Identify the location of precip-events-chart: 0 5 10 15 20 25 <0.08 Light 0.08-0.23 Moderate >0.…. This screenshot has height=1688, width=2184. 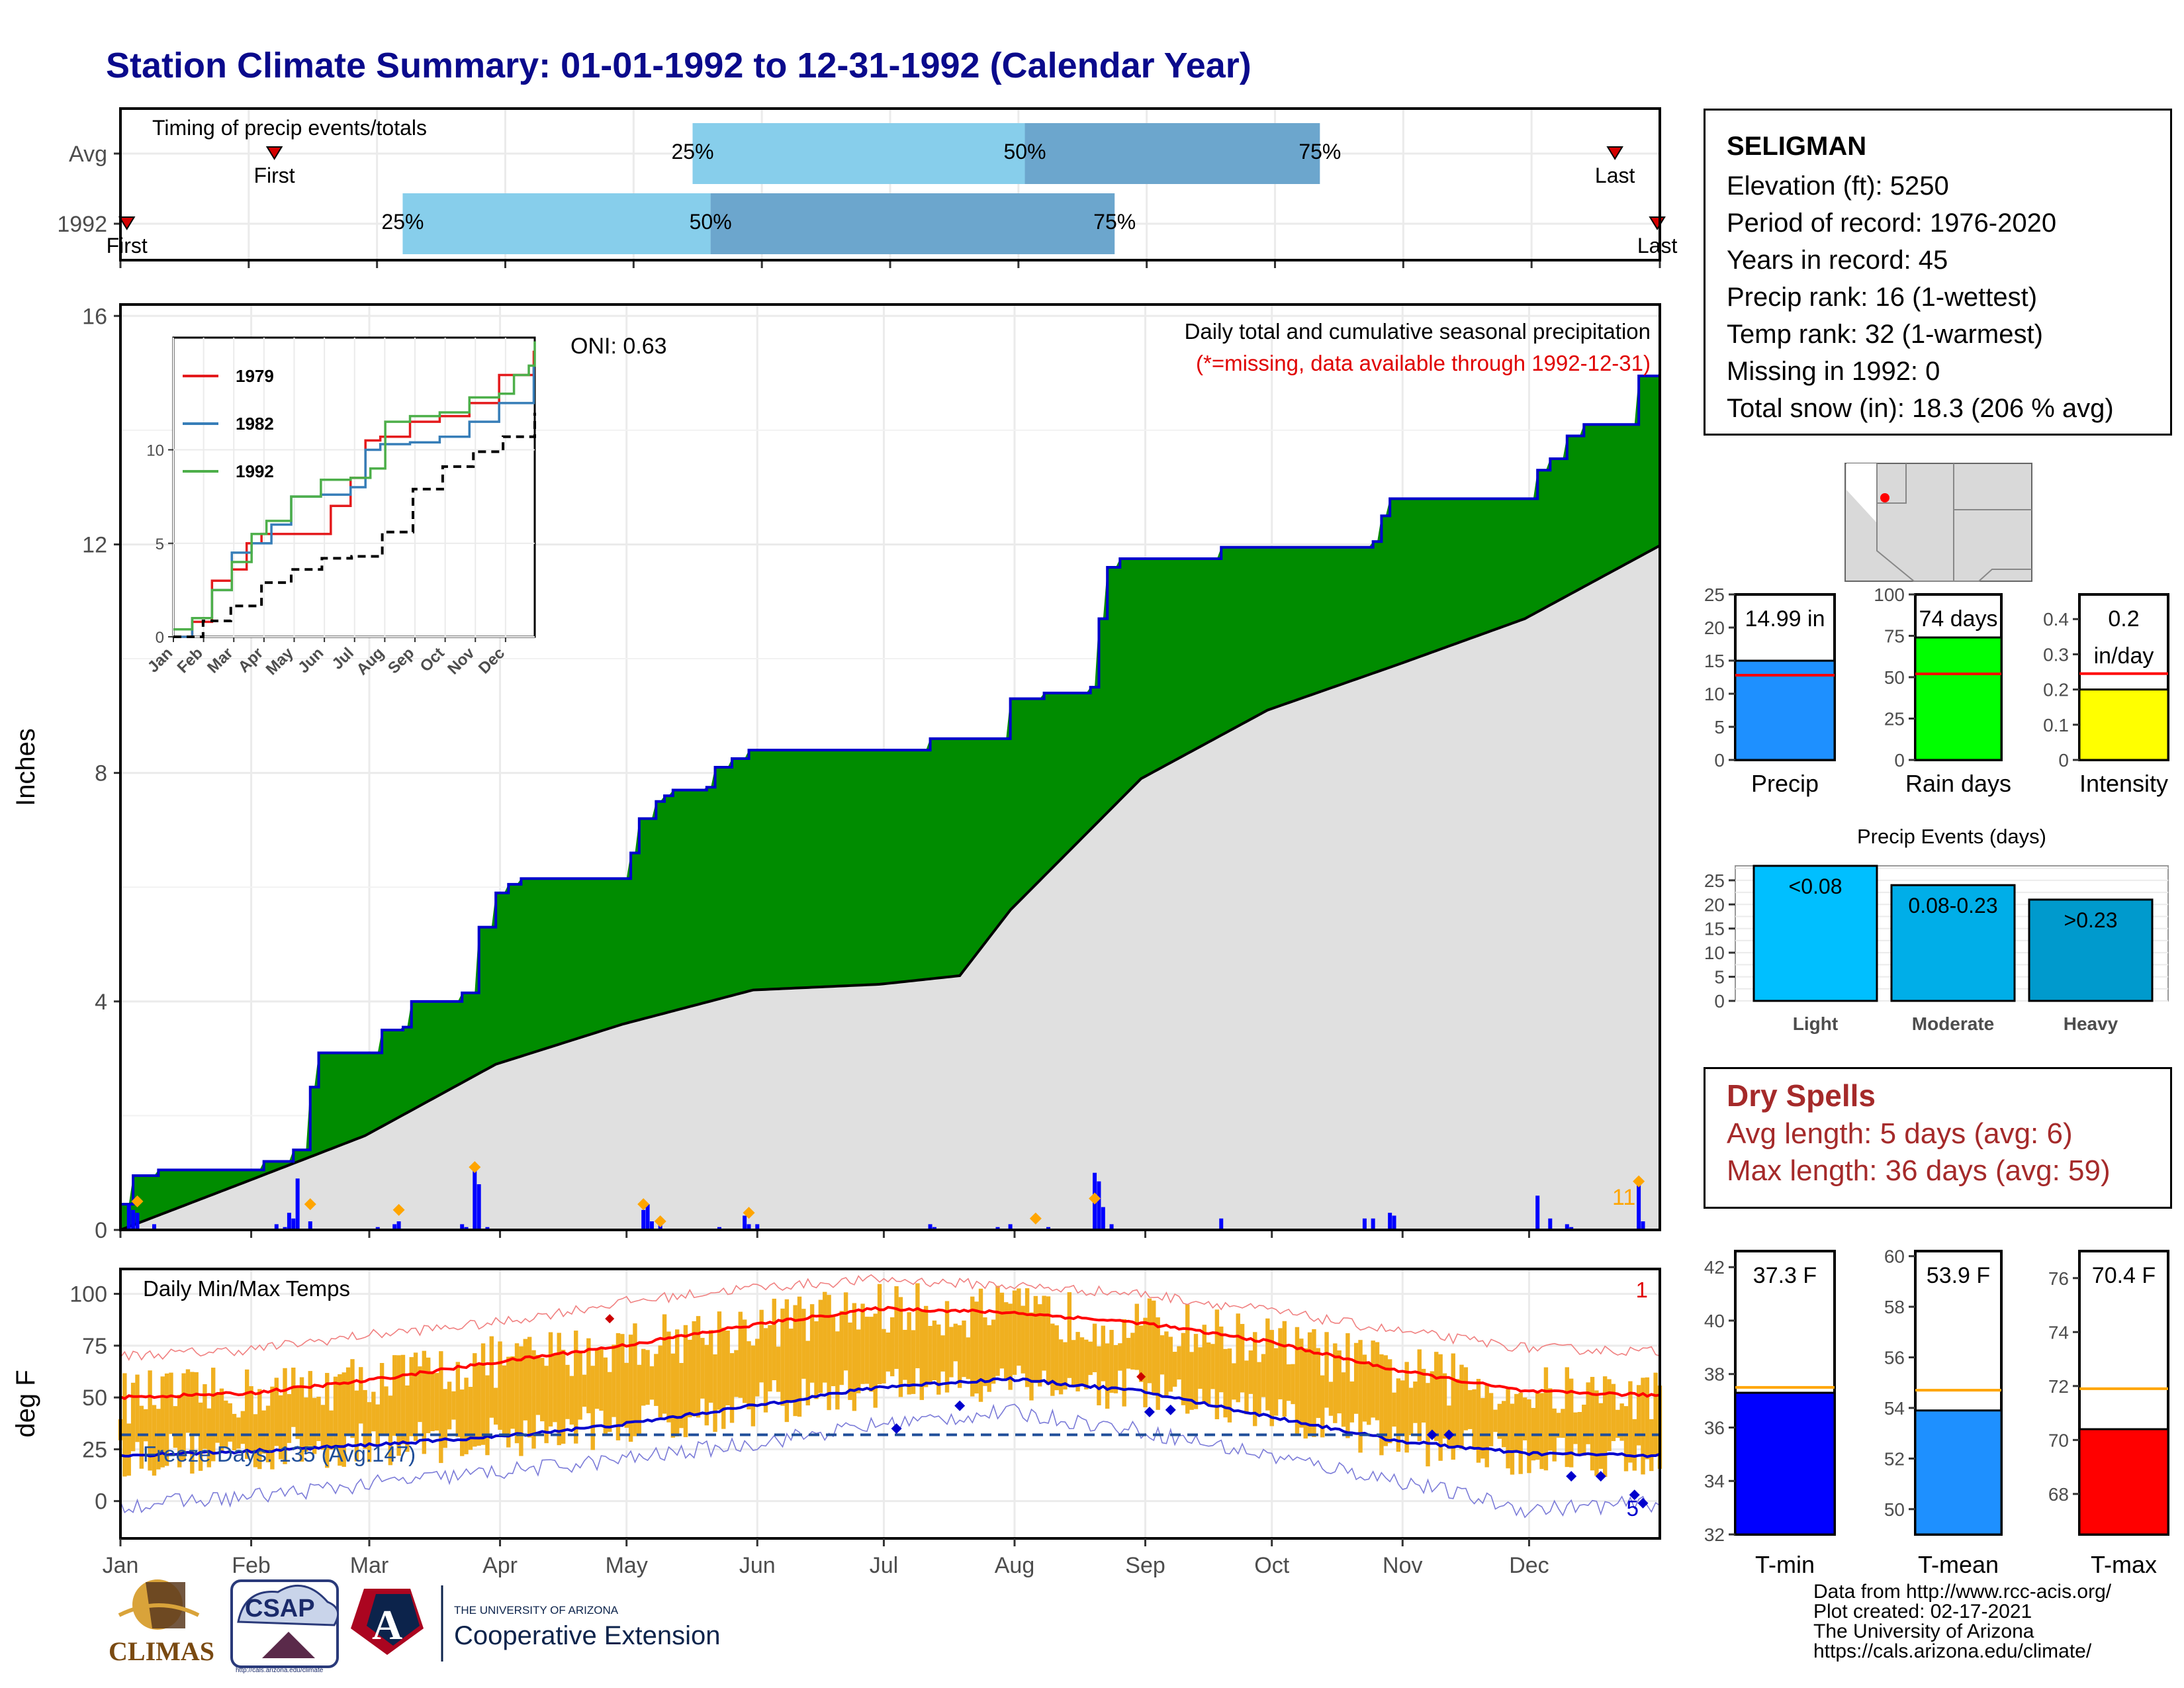
(1937, 929).